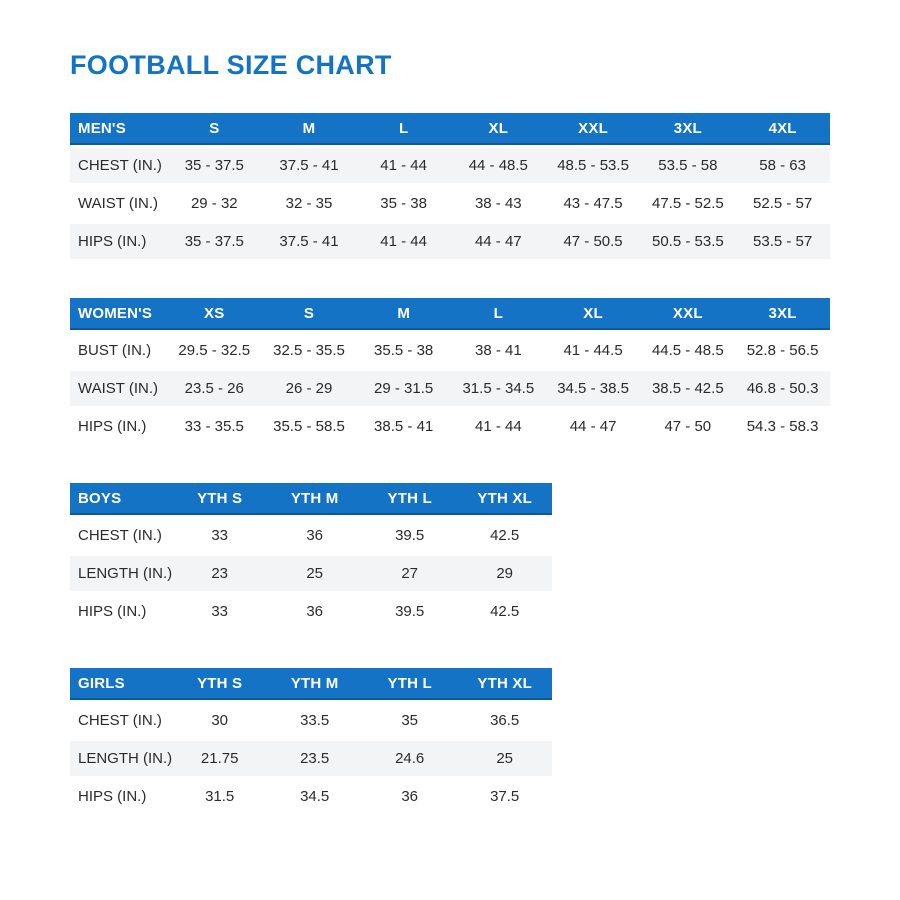 The width and height of the screenshot is (900, 900). Describe the element at coordinates (121, 499) in the screenshot. I see `table-title-cell: BOYS` at that location.